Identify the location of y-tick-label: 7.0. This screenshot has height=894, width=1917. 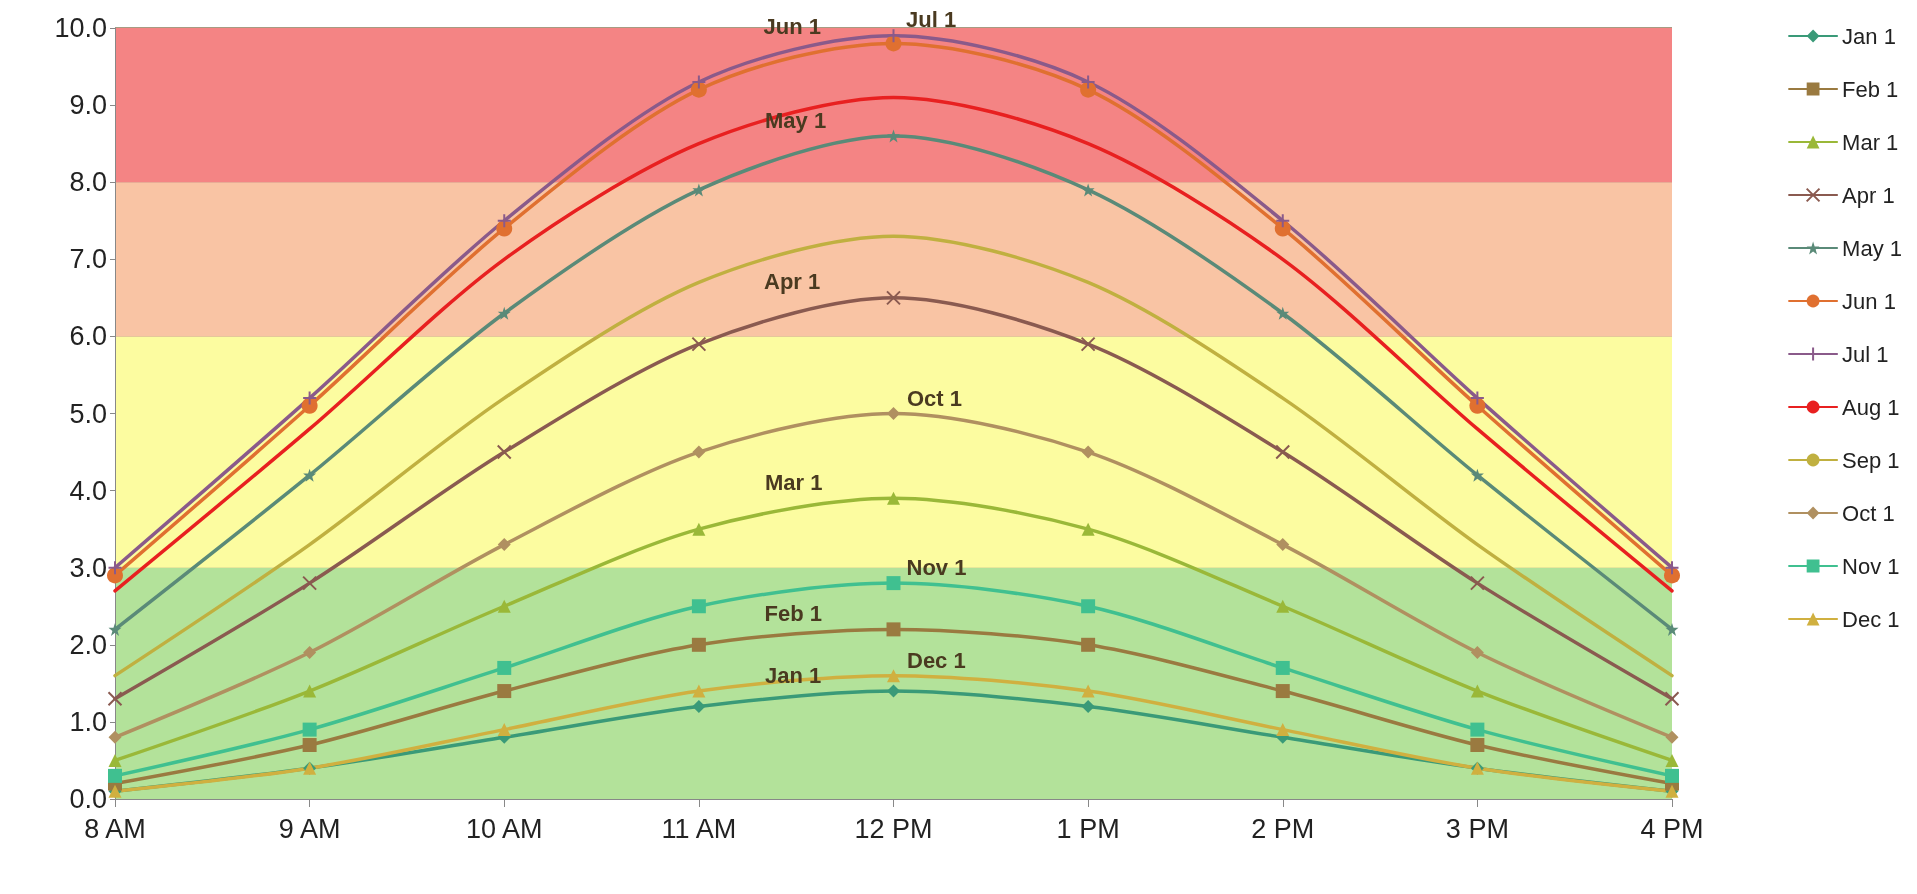
(88, 259).